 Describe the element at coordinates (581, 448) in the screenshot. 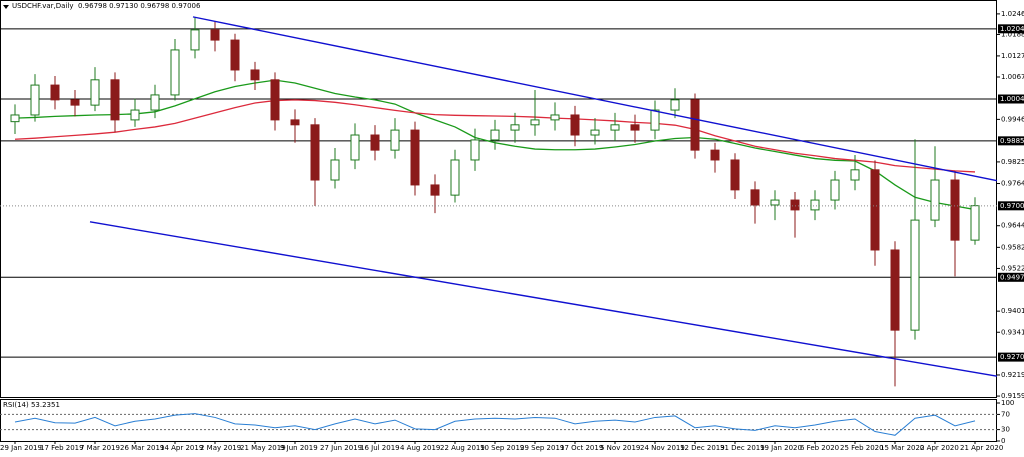

I see `x-tick-label: 17 Oct 2019` at that location.